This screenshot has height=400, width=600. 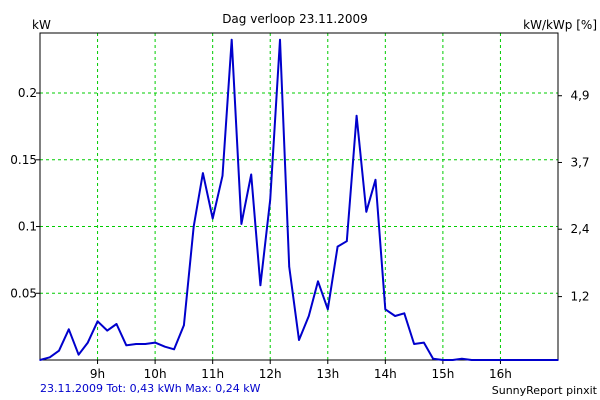 I want to click on x-tick-label: 15h, so click(x=442, y=374).